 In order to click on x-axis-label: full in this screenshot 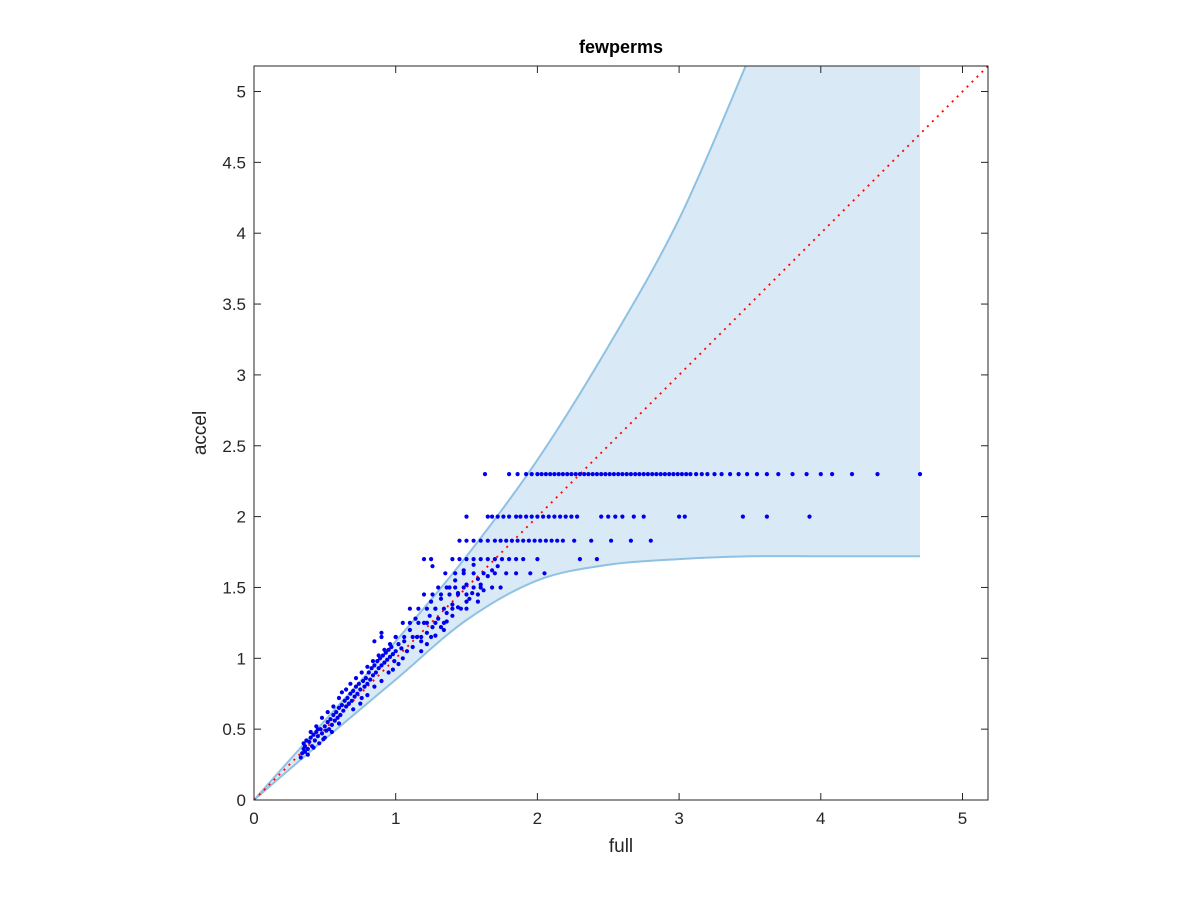, I will do `click(621, 846)`.